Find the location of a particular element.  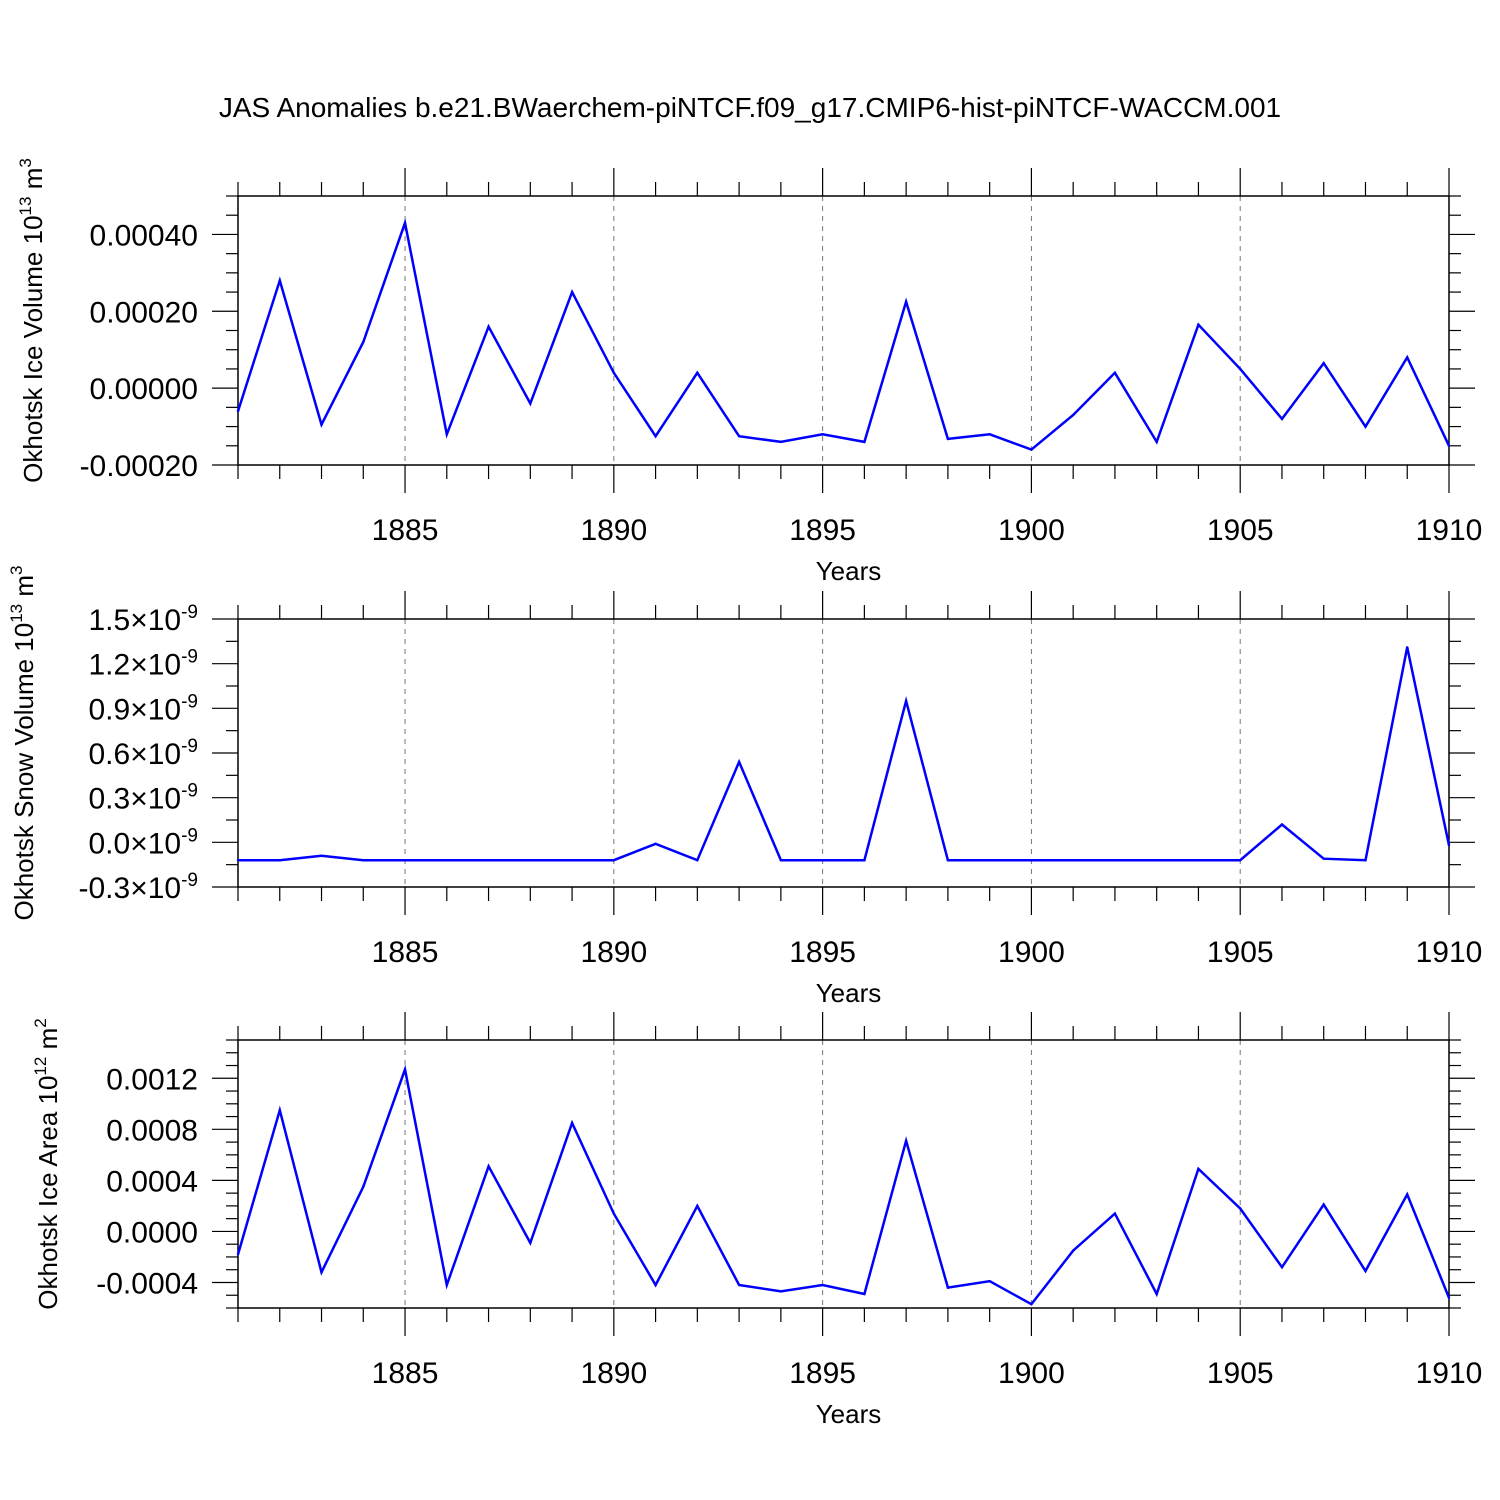

y-axis-label-part: 2 is located at coordinates (40, 1022).